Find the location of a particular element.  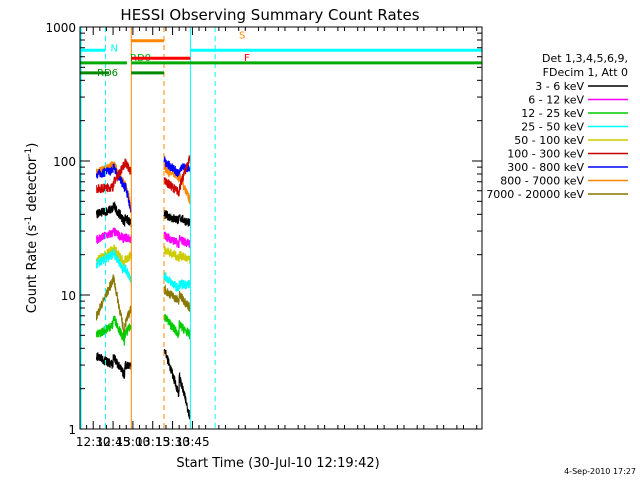

x-tick-label-0: 12:30 is located at coordinates (93, 442).